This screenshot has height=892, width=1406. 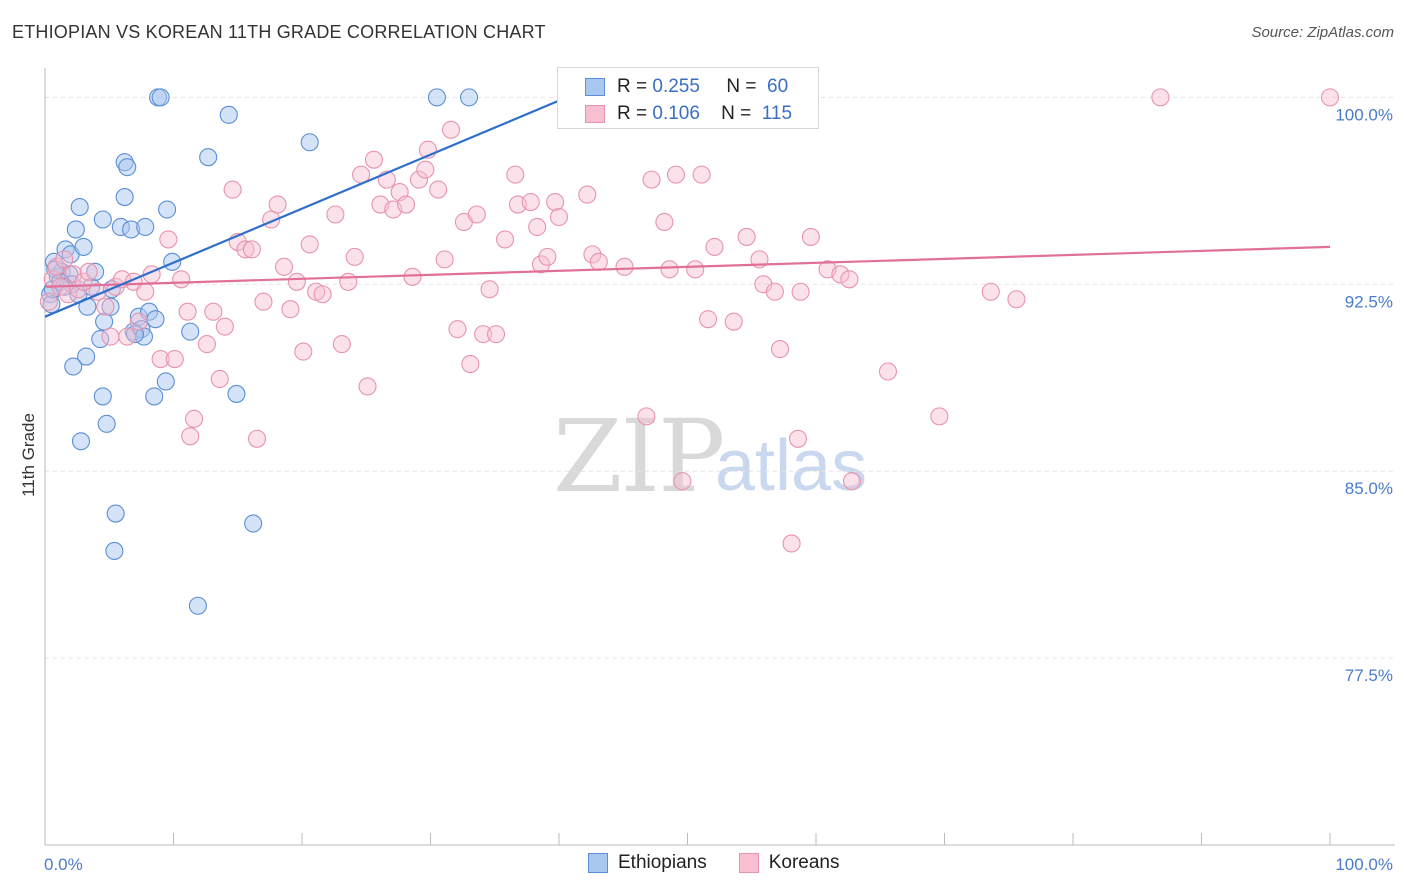 I want to click on source-label: Source: ZipAtlas.com, so click(x=1322, y=32).